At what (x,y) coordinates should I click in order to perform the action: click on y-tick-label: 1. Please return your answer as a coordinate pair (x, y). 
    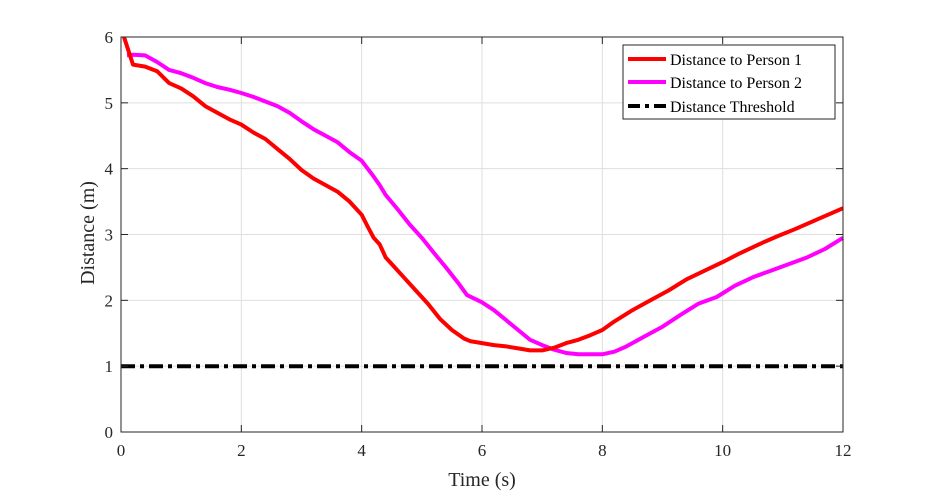
    Looking at the image, I should click on (109, 366).